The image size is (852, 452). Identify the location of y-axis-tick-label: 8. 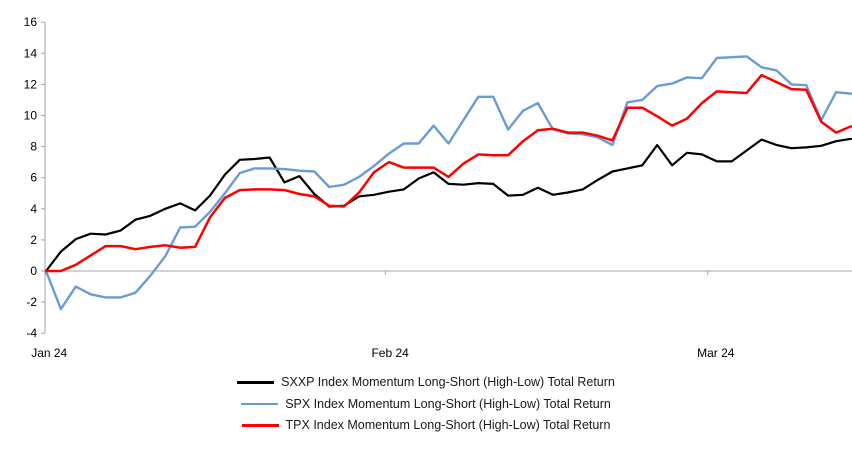
(33, 147).